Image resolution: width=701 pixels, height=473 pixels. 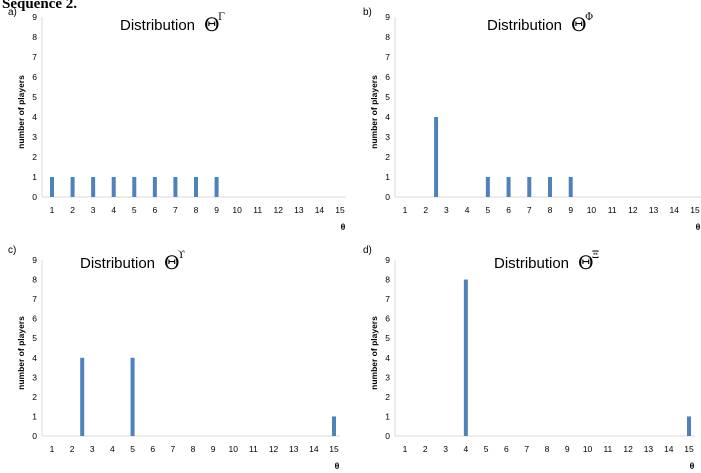 I want to click on panel-label: d), so click(x=367, y=250).